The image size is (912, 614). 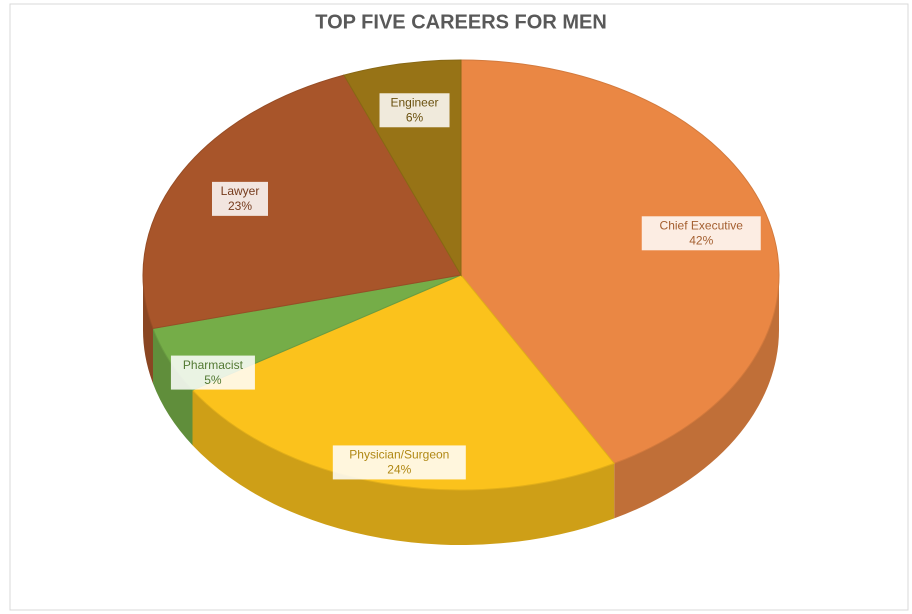 What do you see at coordinates (213, 380) in the screenshot?
I see `data-label-value: 5%` at bounding box center [213, 380].